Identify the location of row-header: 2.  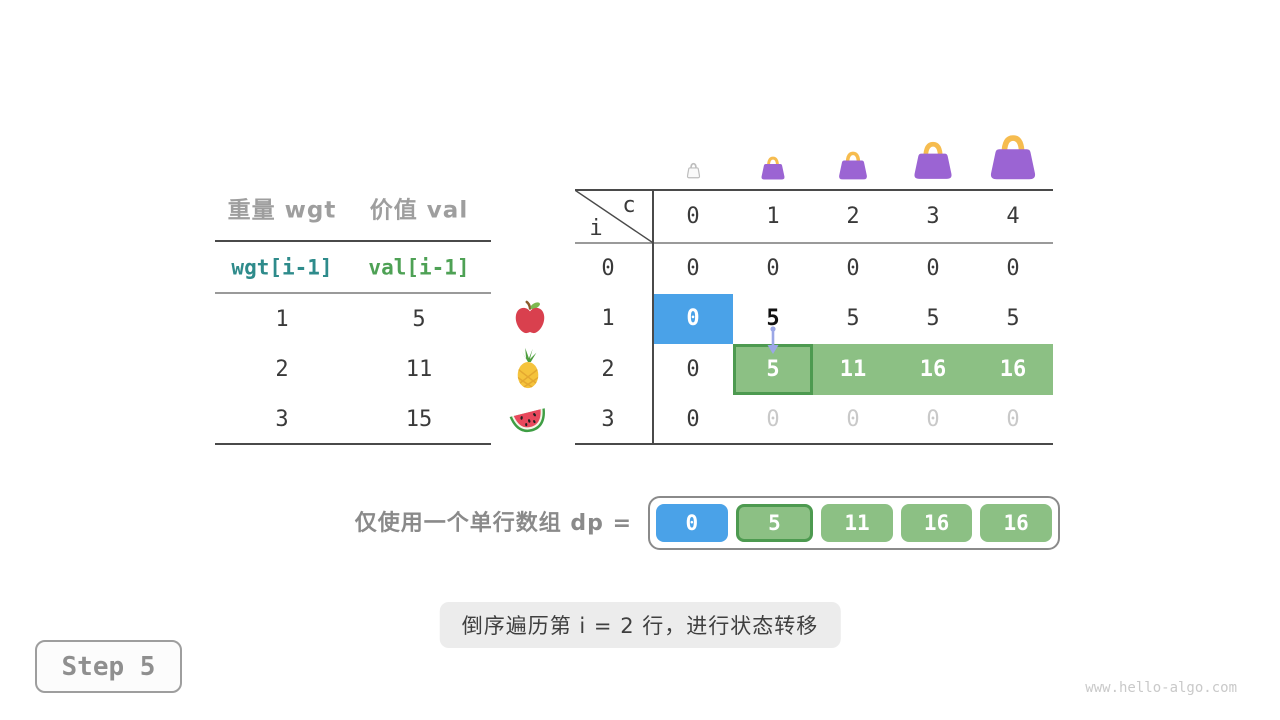
(608, 369).